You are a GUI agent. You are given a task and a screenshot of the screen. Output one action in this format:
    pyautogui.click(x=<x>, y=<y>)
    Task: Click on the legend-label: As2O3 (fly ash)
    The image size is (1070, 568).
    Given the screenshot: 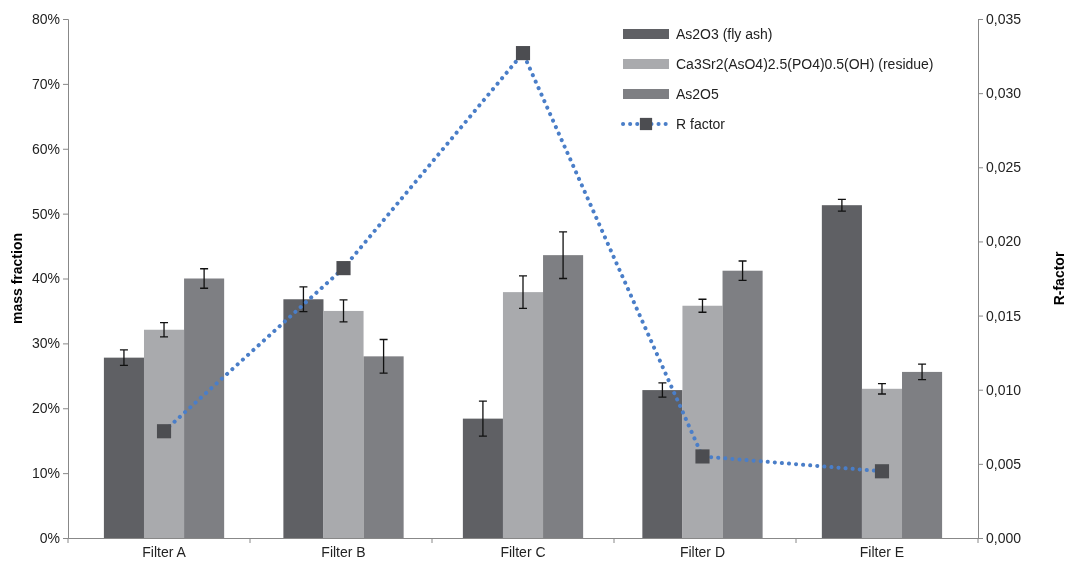 What is the action you would take?
    pyautogui.click(x=724, y=34)
    